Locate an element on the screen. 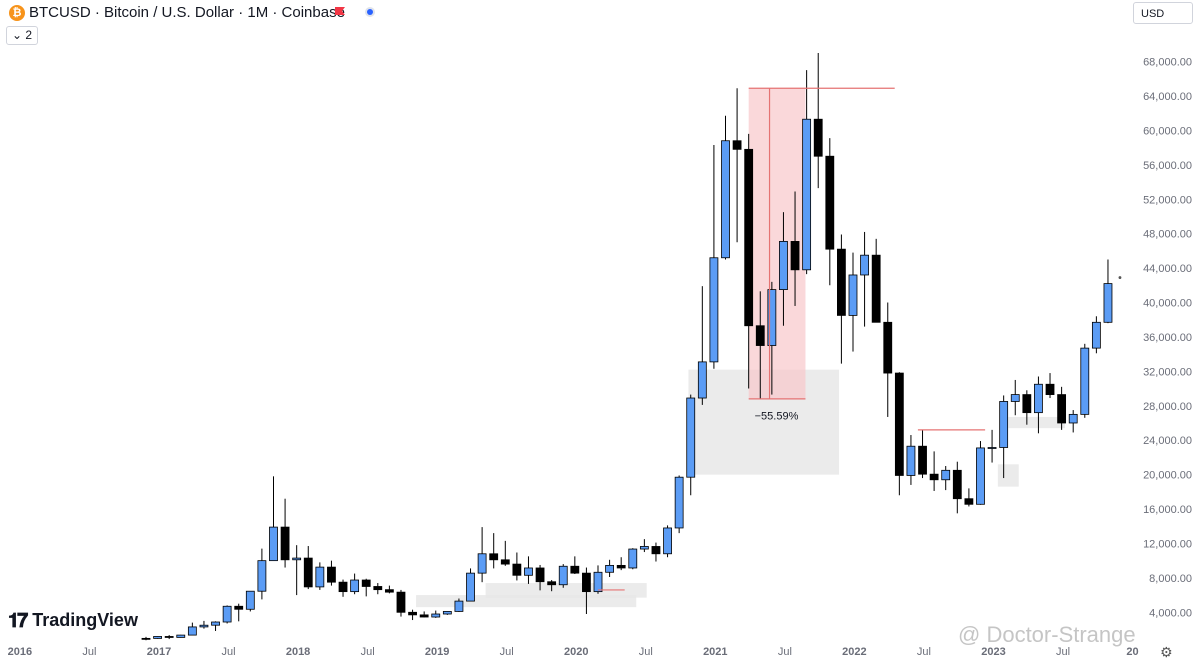 This screenshot has width=1200, height=662. last-price-marker is located at coordinates (1120, 277).